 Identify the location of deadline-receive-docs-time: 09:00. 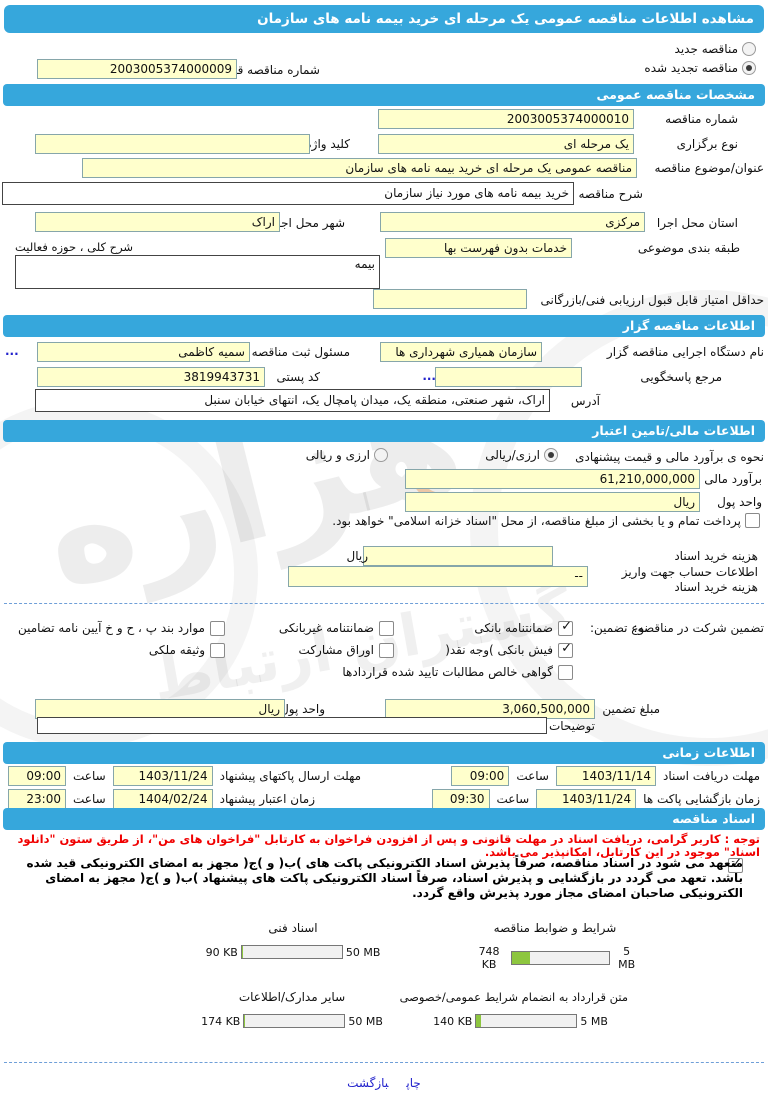
(480, 776).